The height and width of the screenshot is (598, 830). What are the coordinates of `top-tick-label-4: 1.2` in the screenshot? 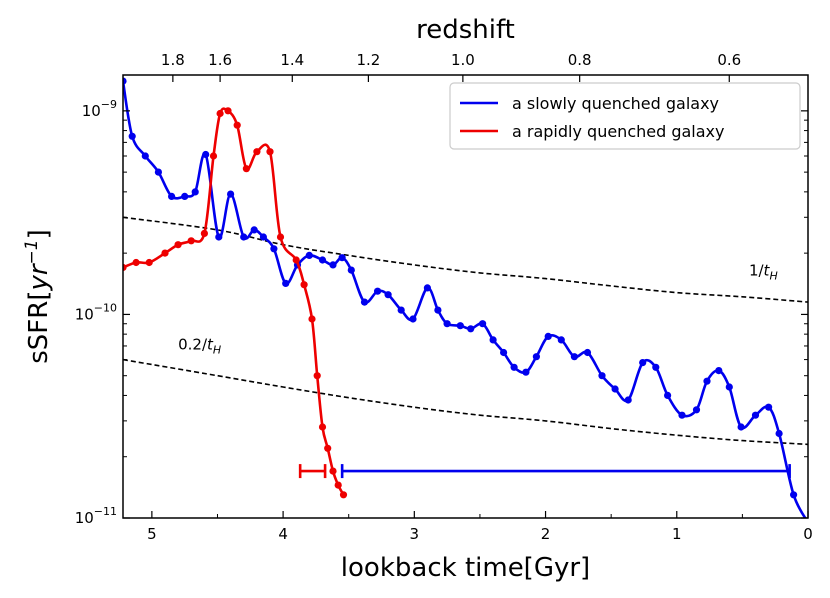 It's located at (368, 60).